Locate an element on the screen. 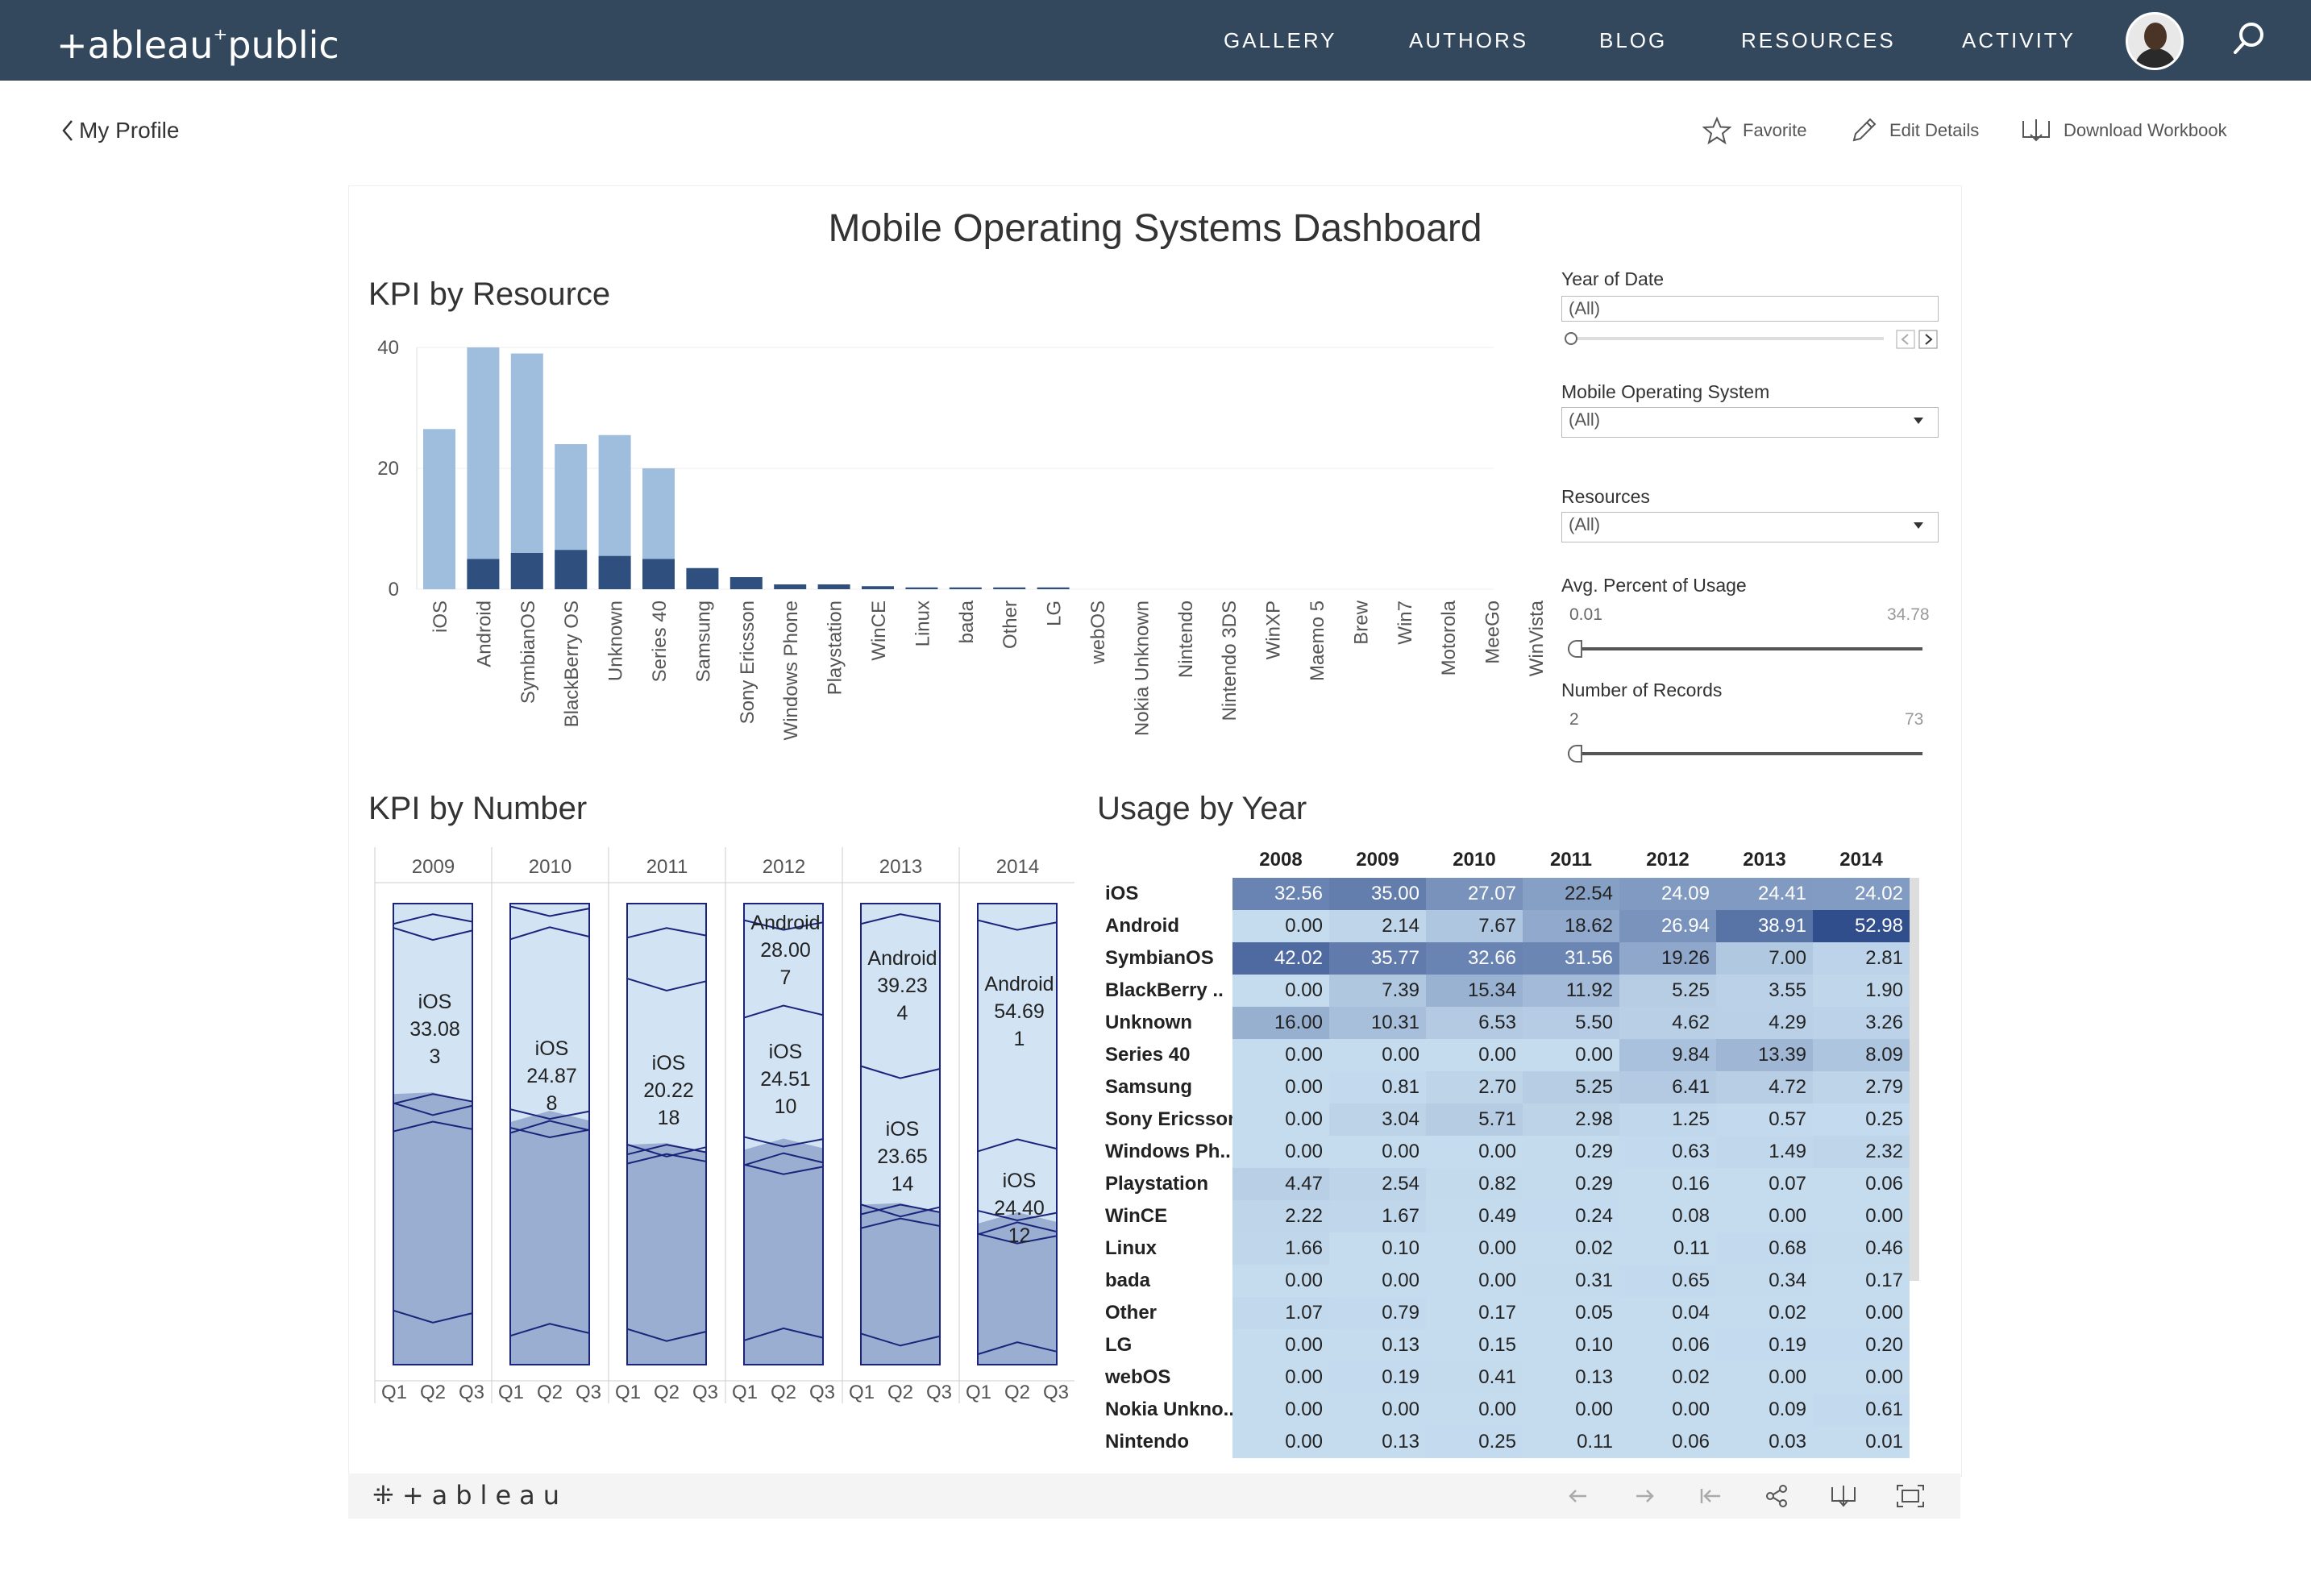  table-scrollbar is located at coordinates (1914, 1079).